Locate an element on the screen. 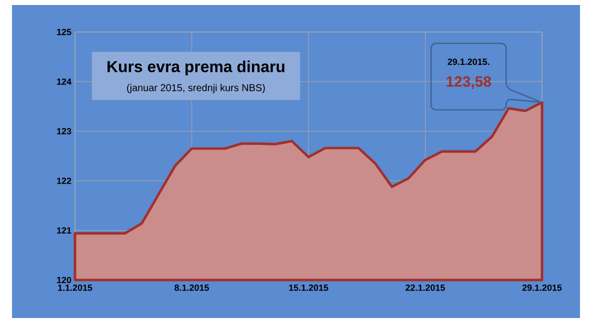 This screenshot has width=592, height=333. text: (januar 2015, srednji kurs NBS) is located at coordinates (196, 89).